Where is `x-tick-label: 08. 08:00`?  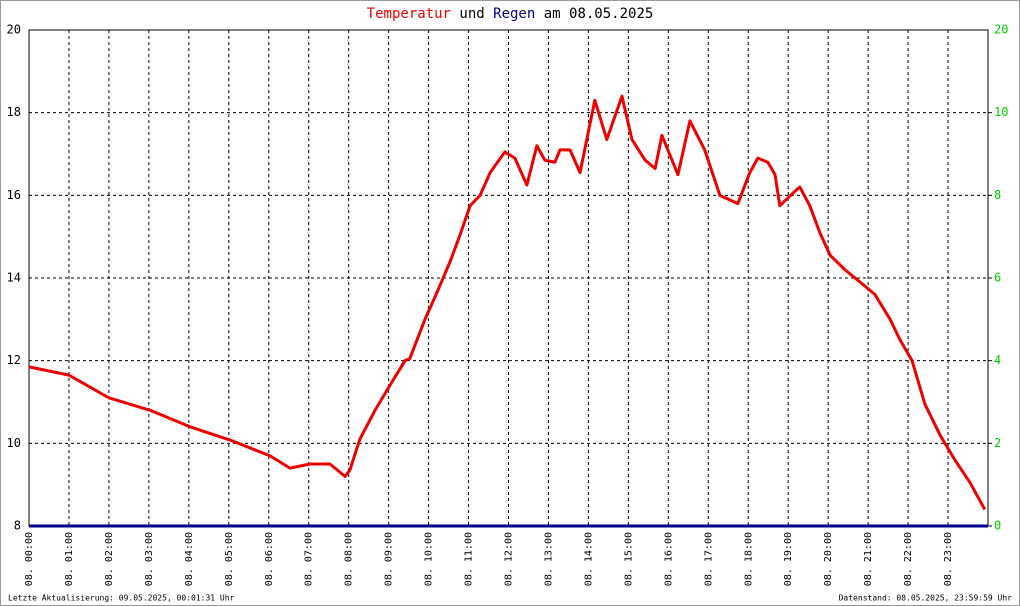 x-tick-label: 08. 08:00 is located at coordinates (349, 559).